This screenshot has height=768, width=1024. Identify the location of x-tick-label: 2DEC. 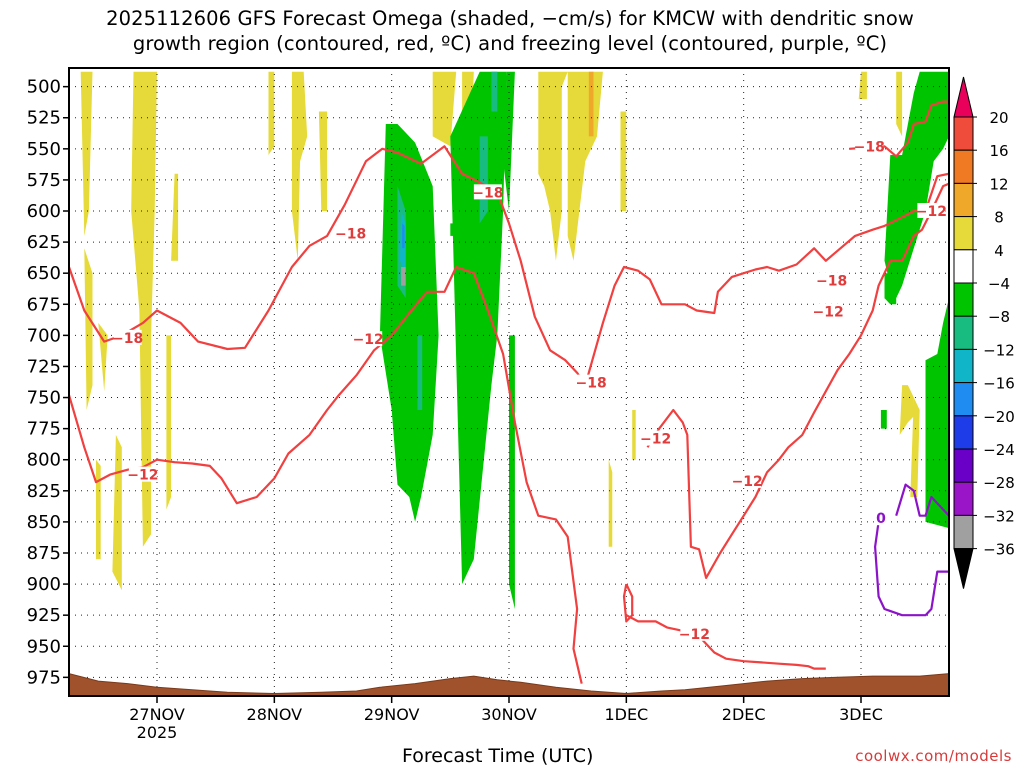
(744, 714).